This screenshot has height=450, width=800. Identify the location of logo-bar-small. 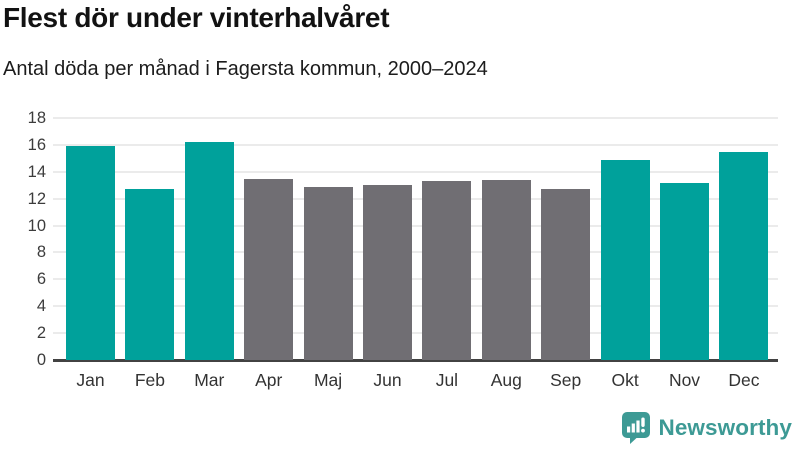
(629, 429).